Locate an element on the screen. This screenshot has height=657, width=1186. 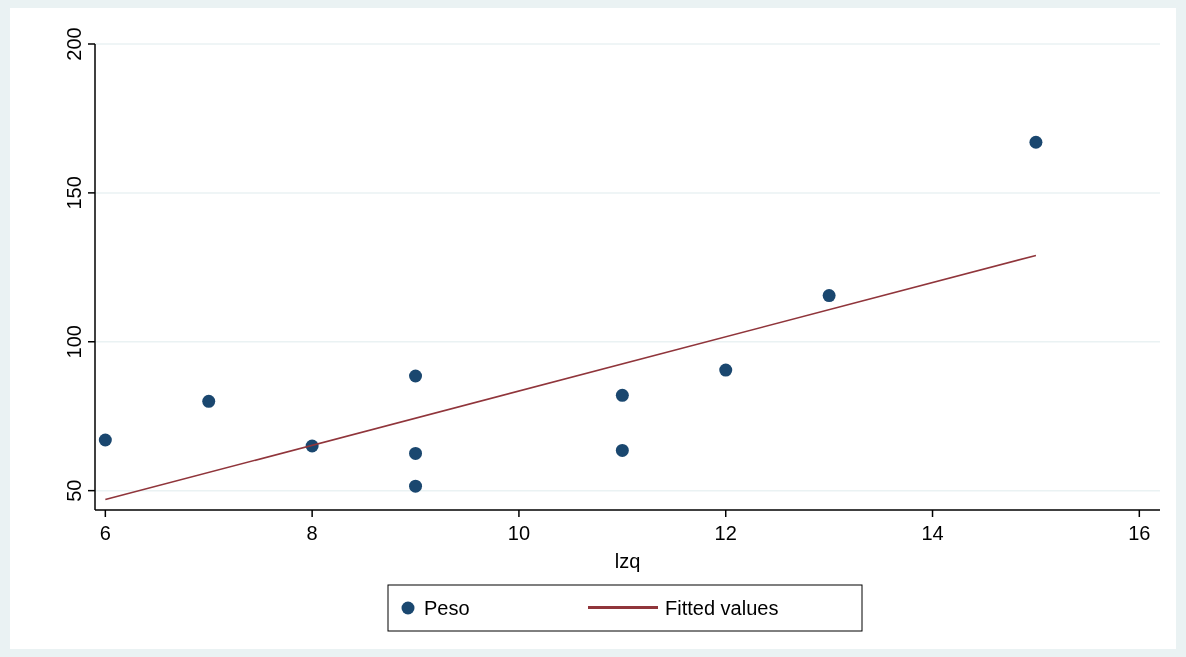
x-tick-label: 14 is located at coordinates (932, 533).